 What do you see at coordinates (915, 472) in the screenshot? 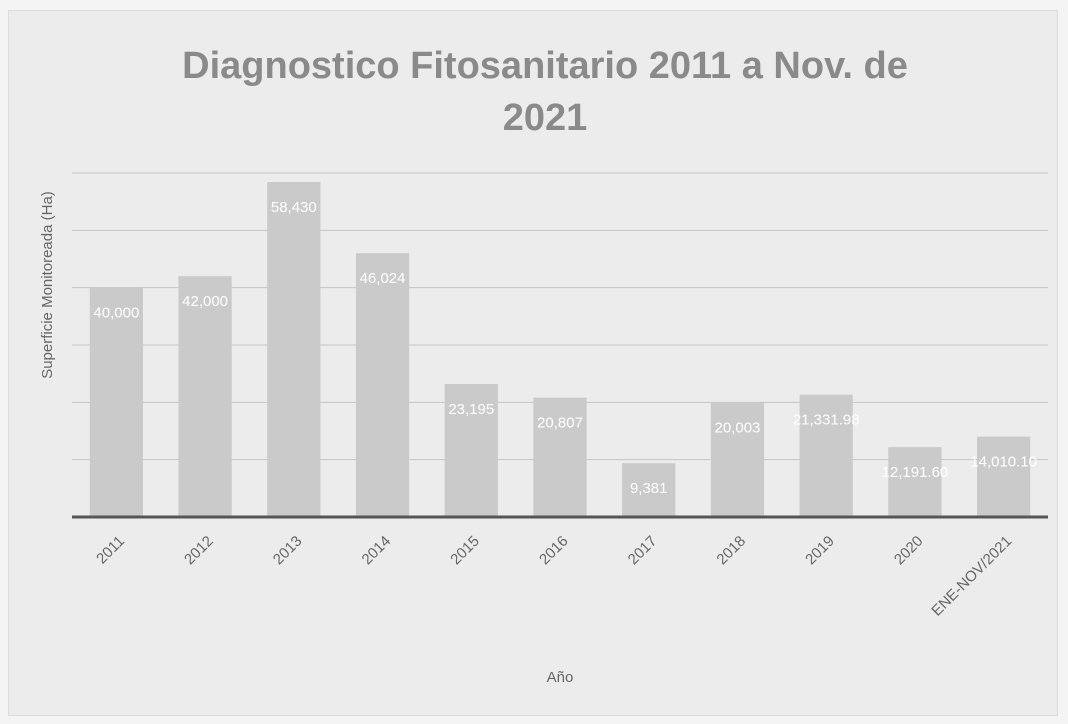
I see `data-label: 12,191.60` at bounding box center [915, 472].